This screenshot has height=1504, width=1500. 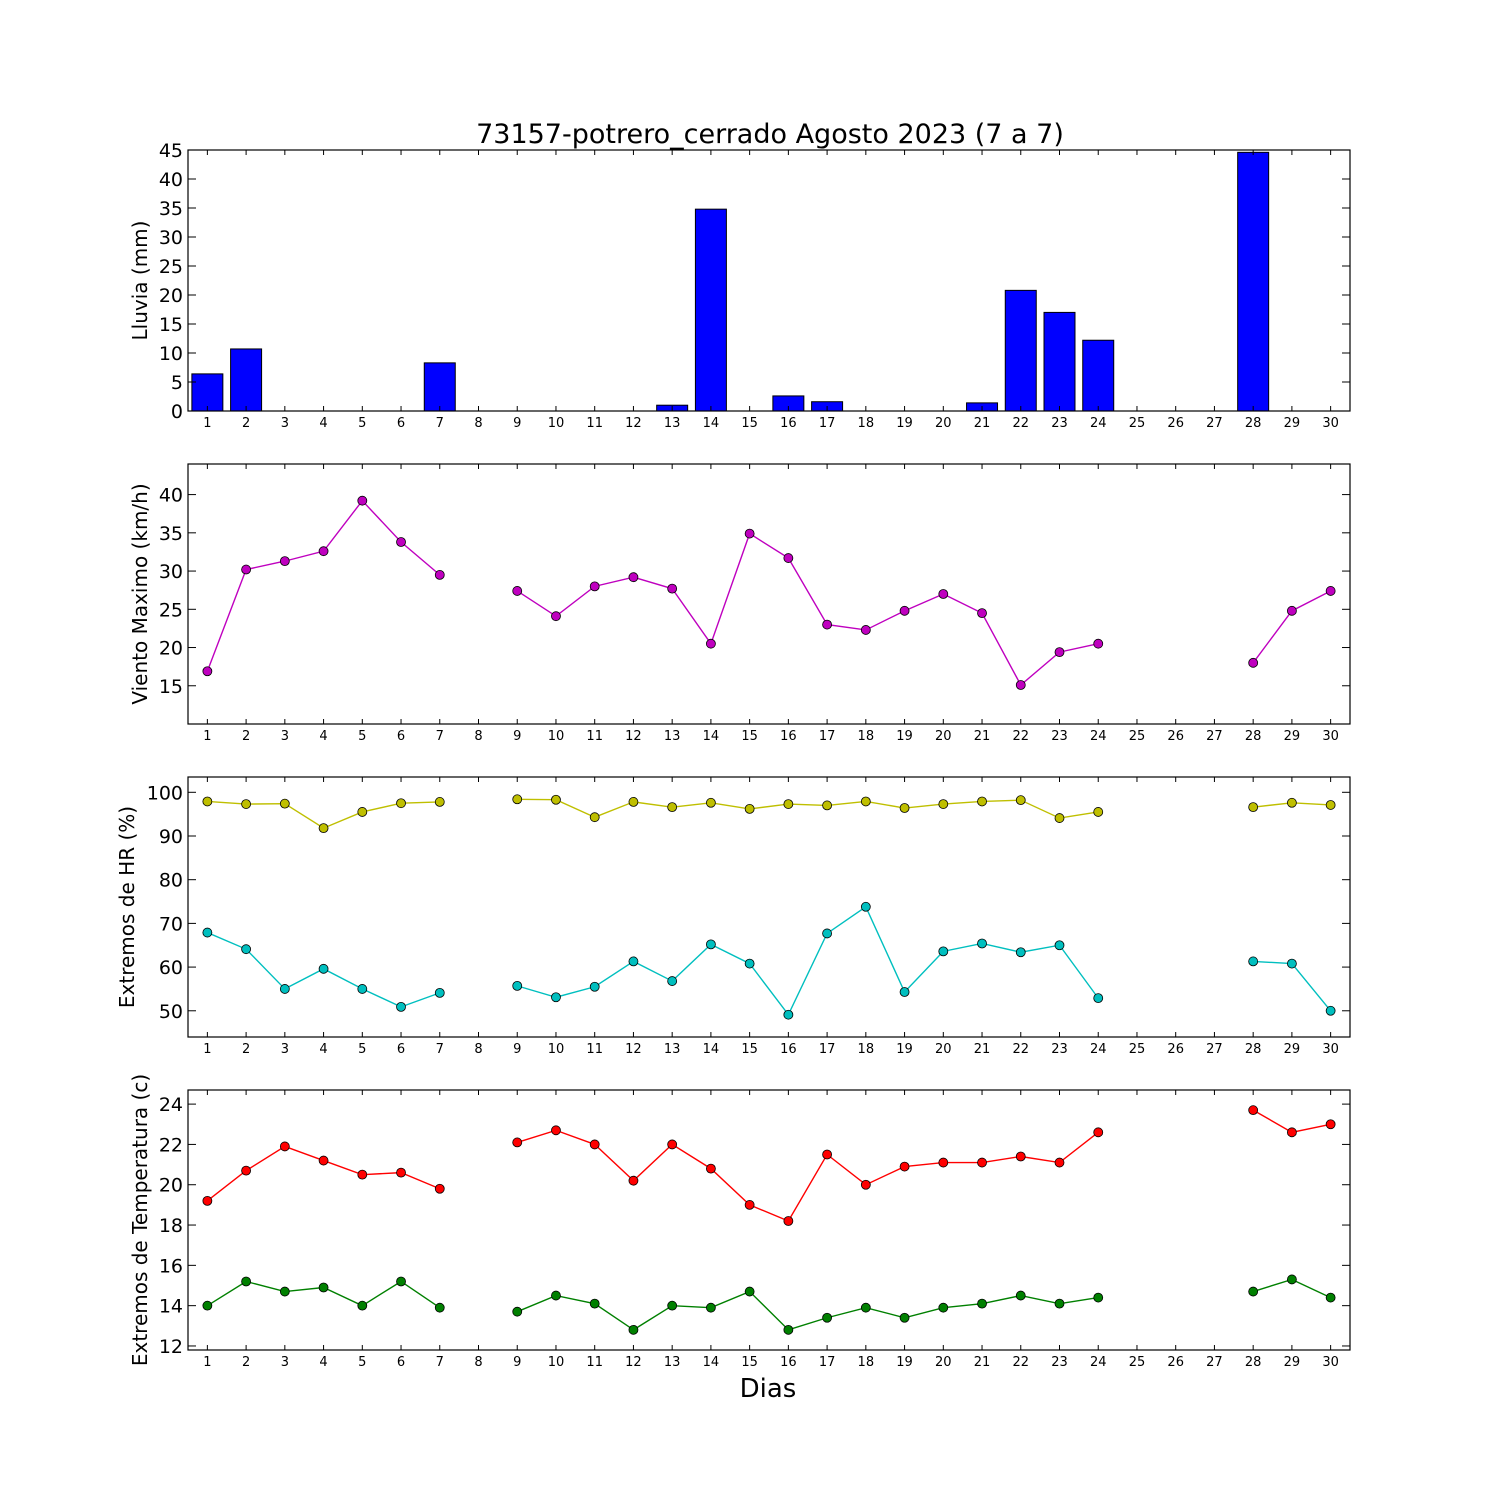 What do you see at coordinates (171, 1307) in the screenshot?
I see `temp-y-tick-label: 14` at bounding box center [171, 1307].